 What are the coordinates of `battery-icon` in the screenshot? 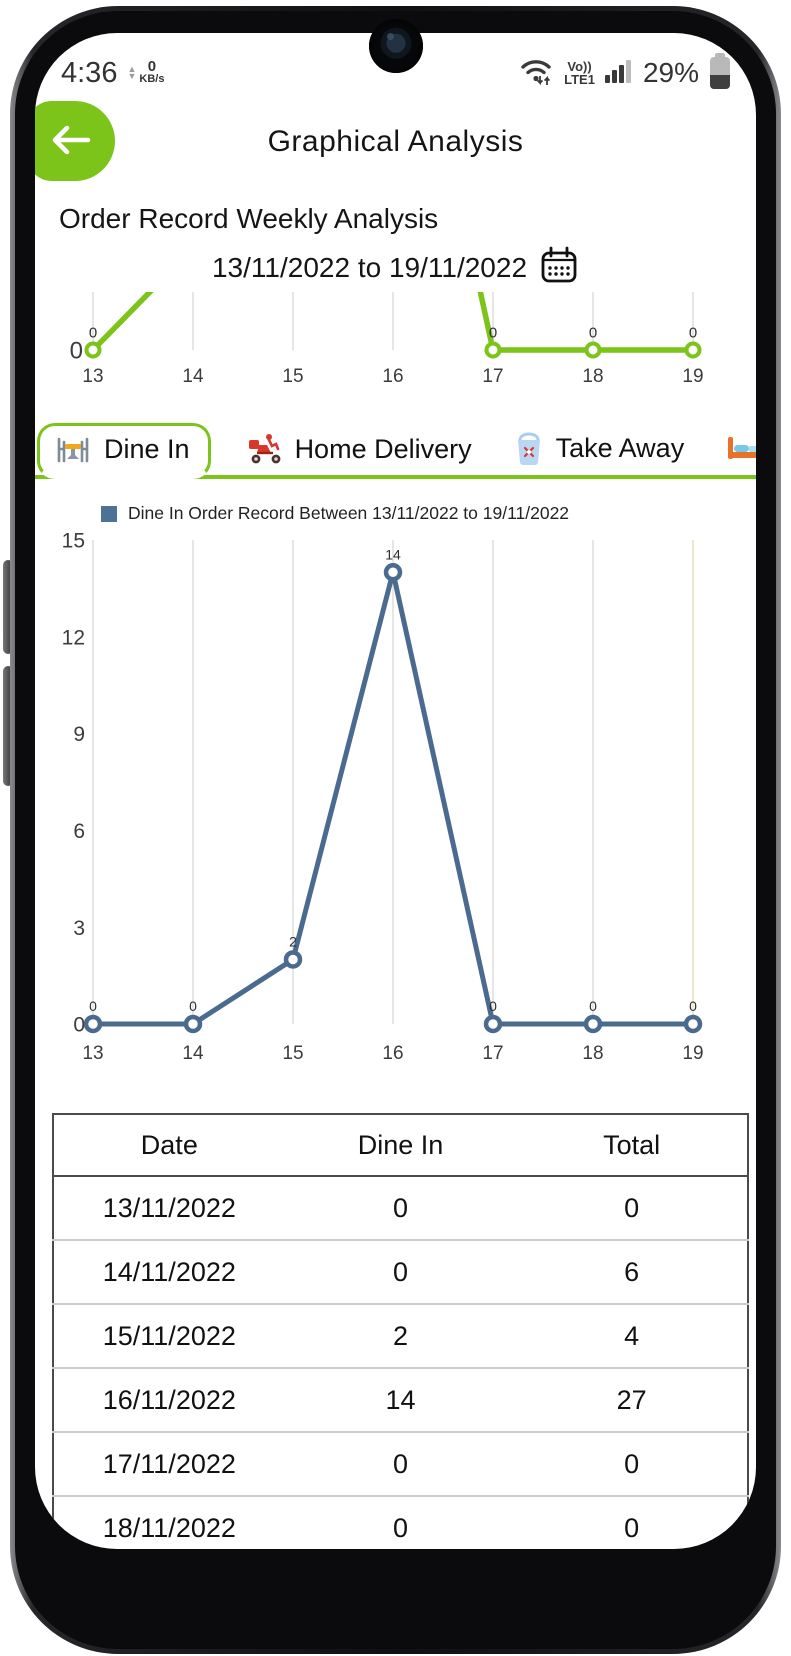 It's located at (720, 71).